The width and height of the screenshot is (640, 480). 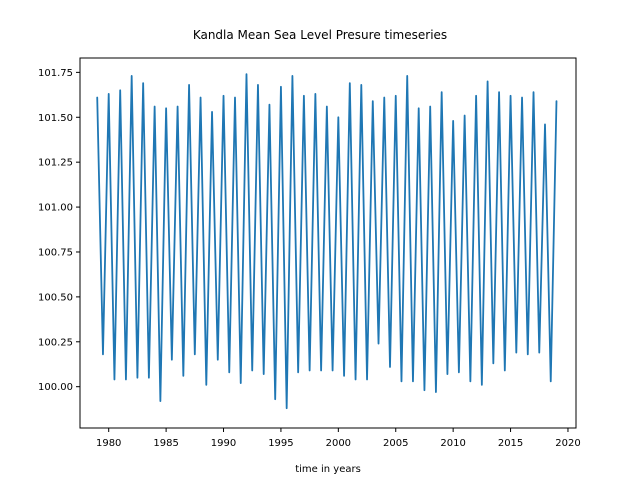 I want to click on x-tick-label: 1990, so click(x=223, y=443).